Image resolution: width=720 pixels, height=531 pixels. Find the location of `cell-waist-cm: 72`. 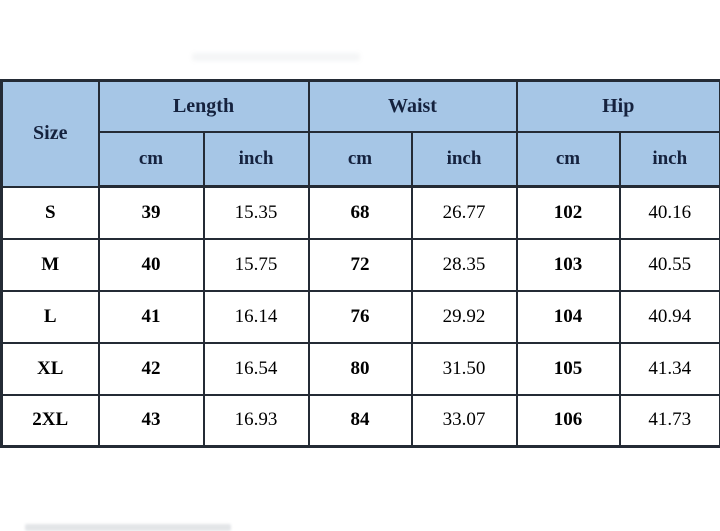

cell-waist-cm: 72 is located at coordinates (360, 264).